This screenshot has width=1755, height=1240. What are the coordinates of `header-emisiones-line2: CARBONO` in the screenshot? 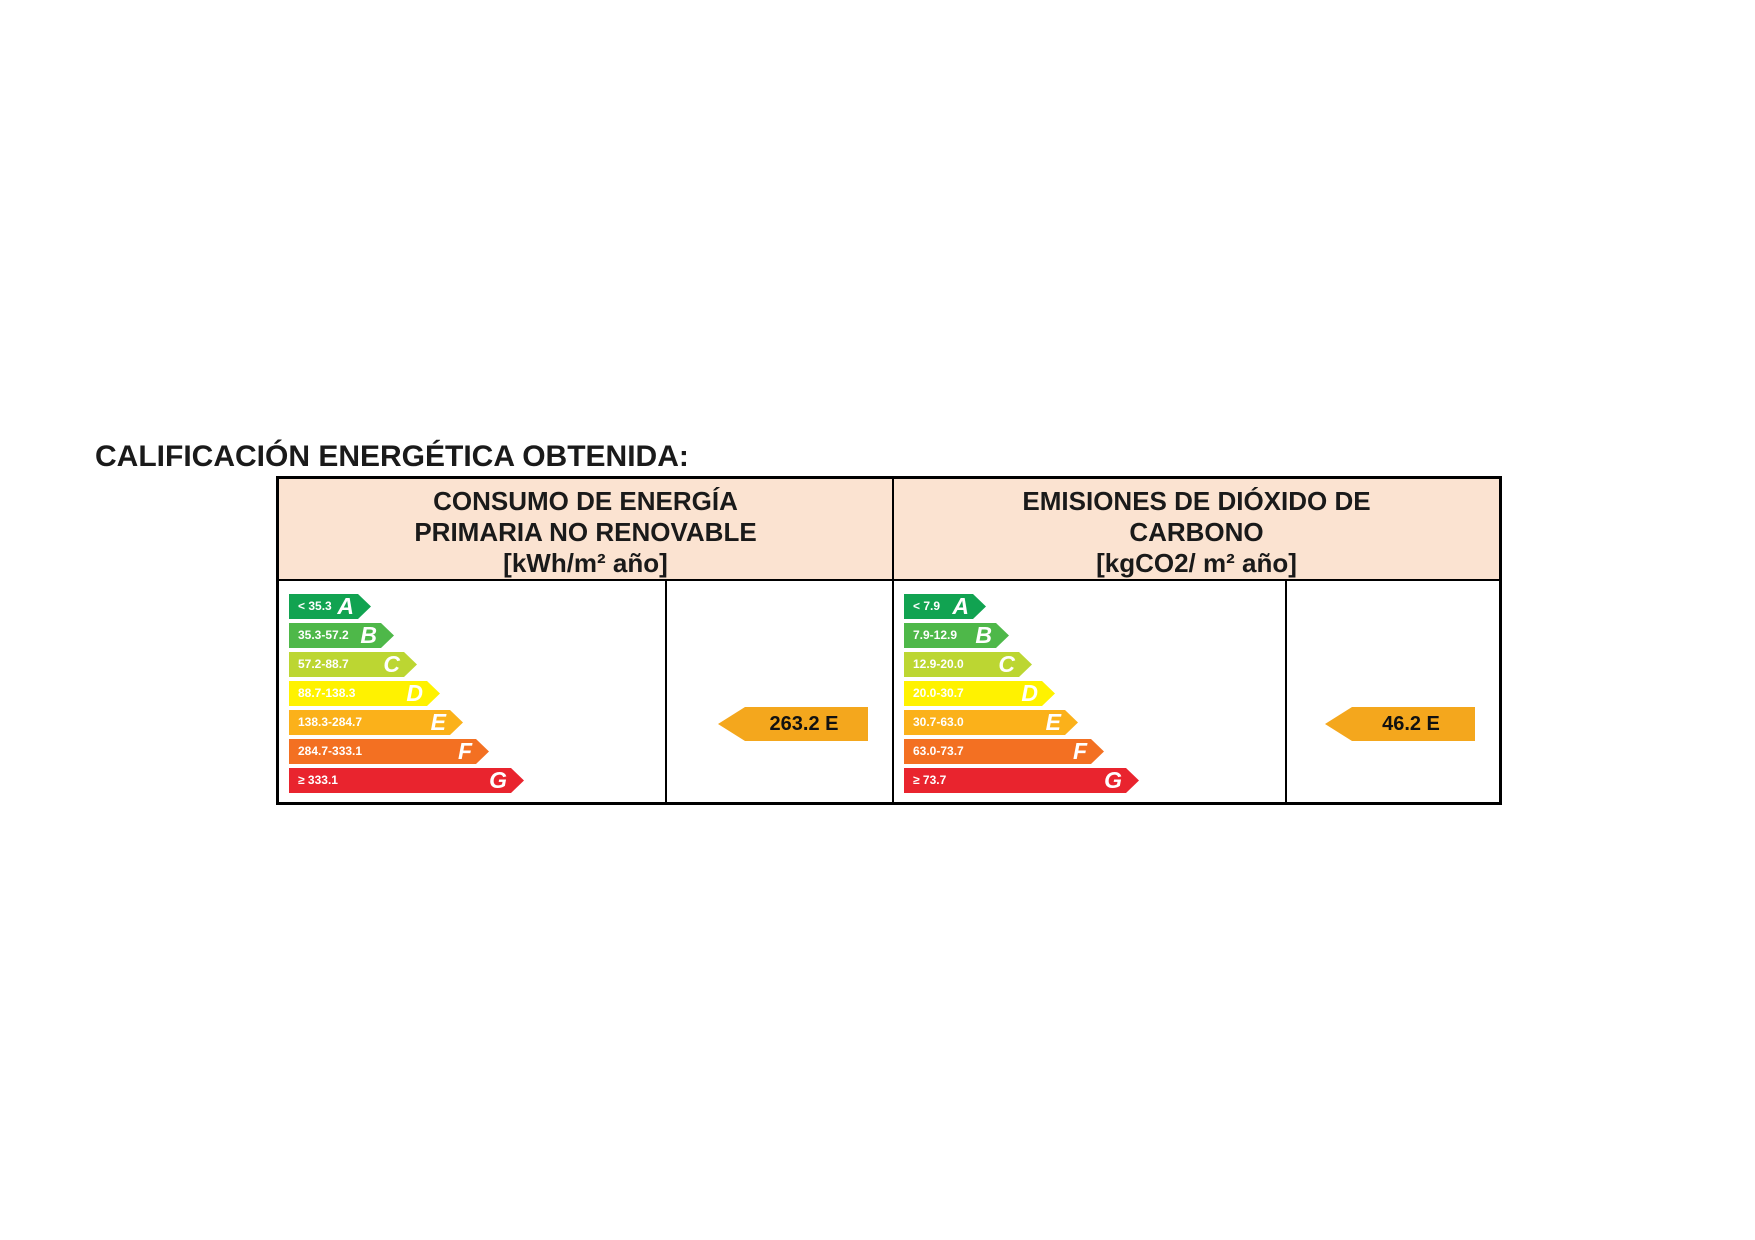 It's located at (1196, 532).